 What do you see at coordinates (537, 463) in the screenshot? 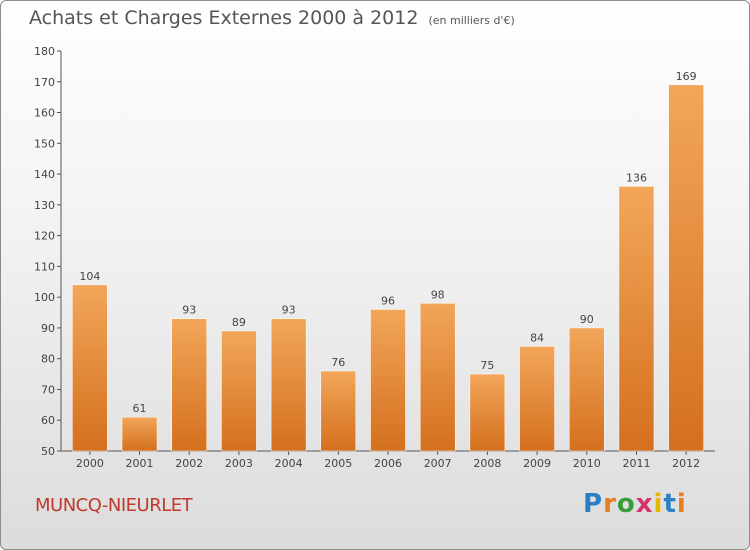
I see `x-tick-label-2009: 2009` at bounding box center [537, 463].